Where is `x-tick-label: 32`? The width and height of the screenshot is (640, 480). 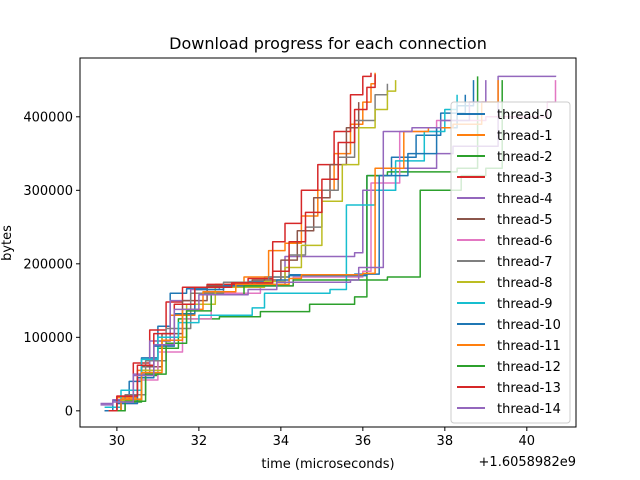
x-tick-label: 32 is located at coordinates (199, 441).